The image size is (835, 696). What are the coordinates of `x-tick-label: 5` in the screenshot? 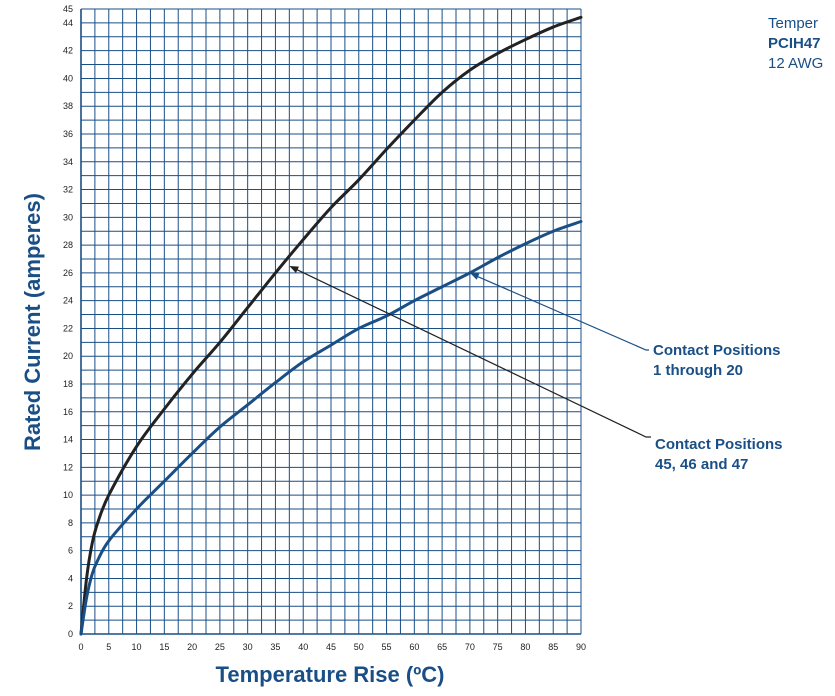 It's located at (108, 647).